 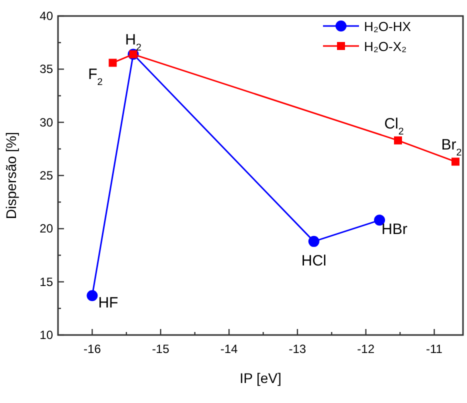 I want to click on annotation: HCl, so click(x=313, y=261).